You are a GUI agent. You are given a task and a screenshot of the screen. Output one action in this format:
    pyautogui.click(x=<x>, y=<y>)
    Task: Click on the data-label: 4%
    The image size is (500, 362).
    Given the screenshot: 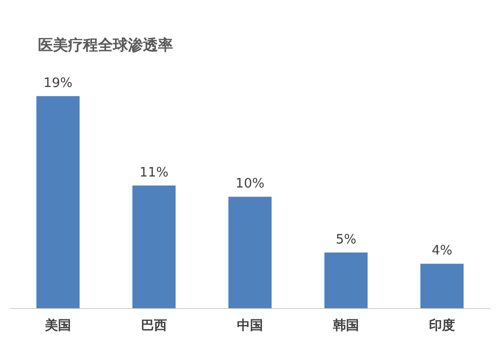 What is the action you would take?
    pyautogui.click(x=442, y=251)
    